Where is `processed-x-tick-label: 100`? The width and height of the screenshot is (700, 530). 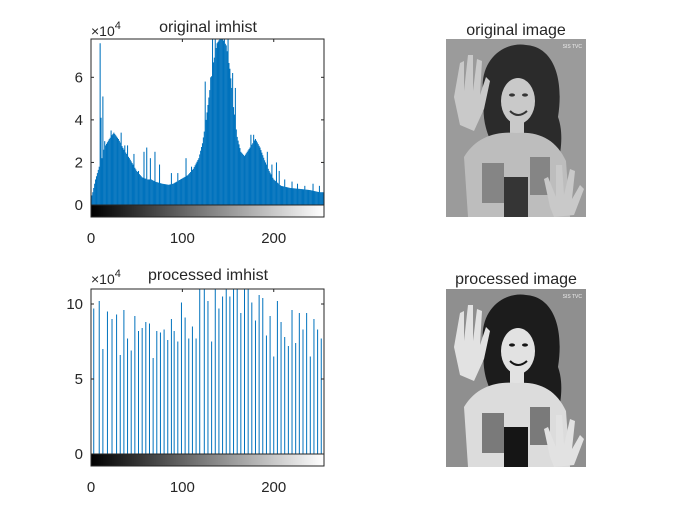
processed-x-tick-label: 100 is located at coordinates (182, 487).